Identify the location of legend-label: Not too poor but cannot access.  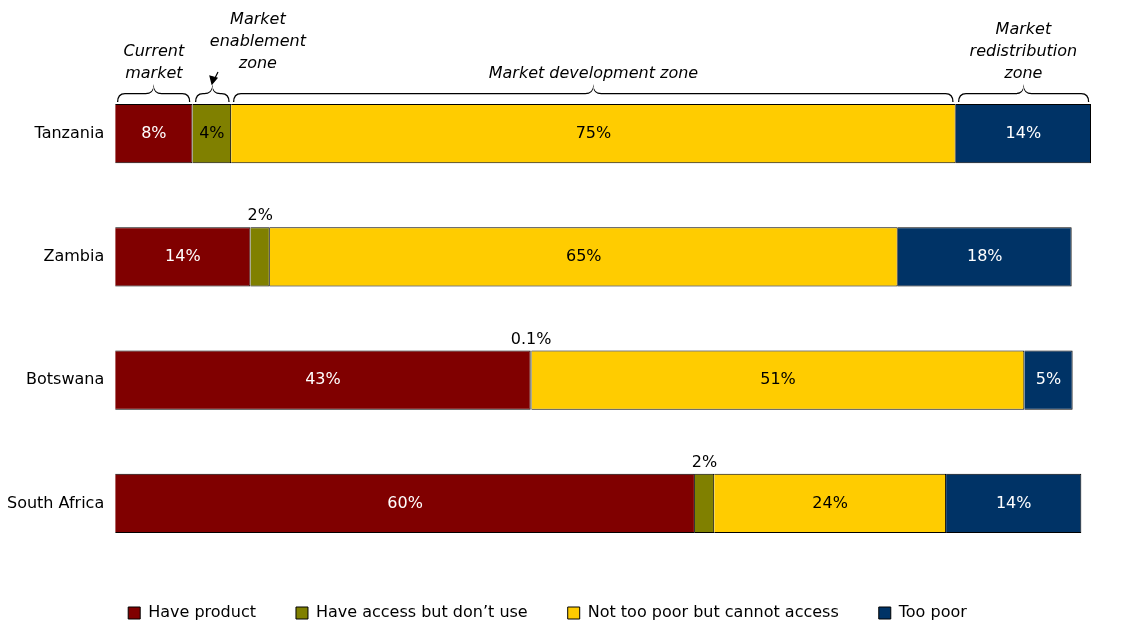
(713, 612).